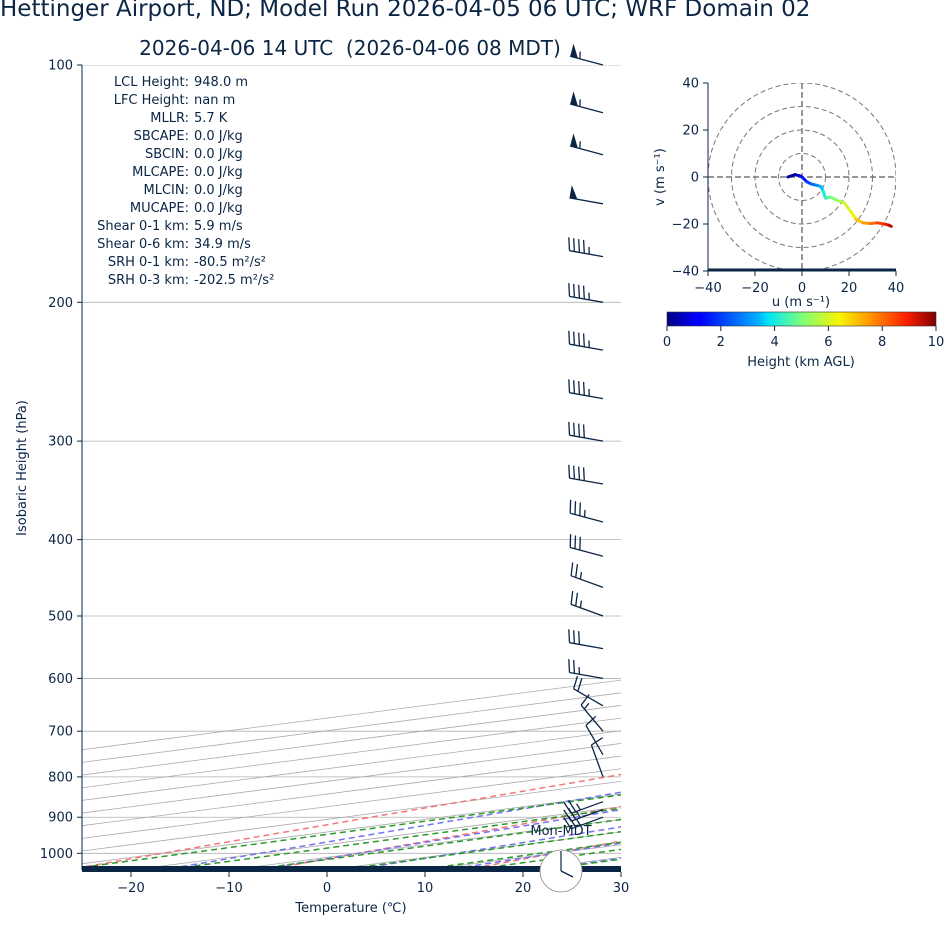 Image resolution: width=945 pixels, height=936 pixels. I want to click on hodograph-y-tick-label: 0, so click(695, 178).